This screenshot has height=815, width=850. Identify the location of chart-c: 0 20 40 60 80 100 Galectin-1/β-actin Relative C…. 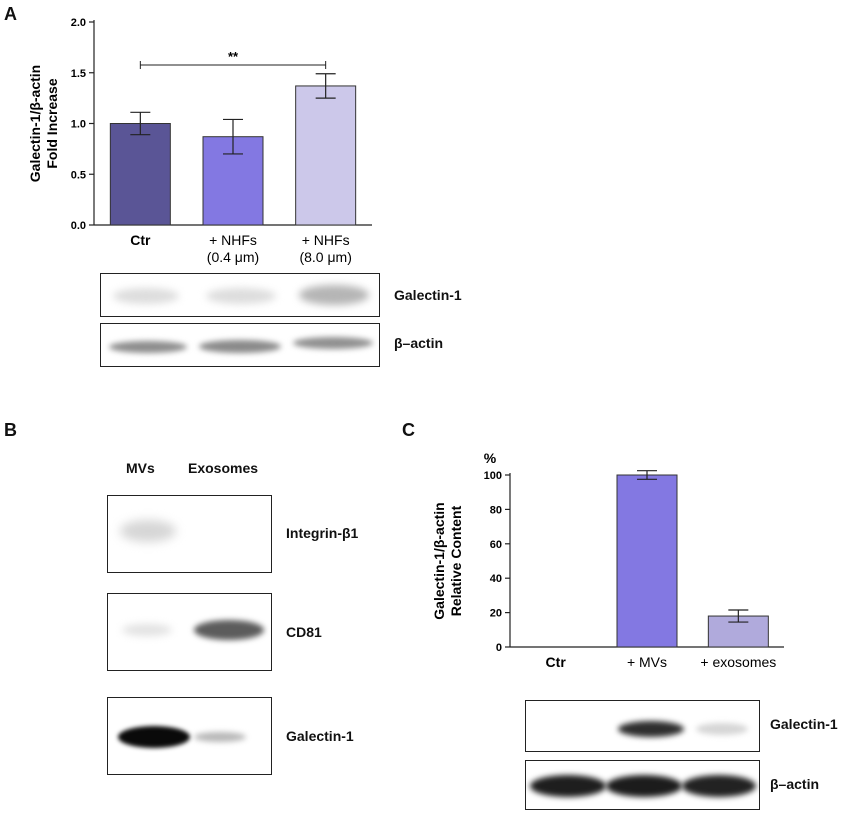
(607, 560).